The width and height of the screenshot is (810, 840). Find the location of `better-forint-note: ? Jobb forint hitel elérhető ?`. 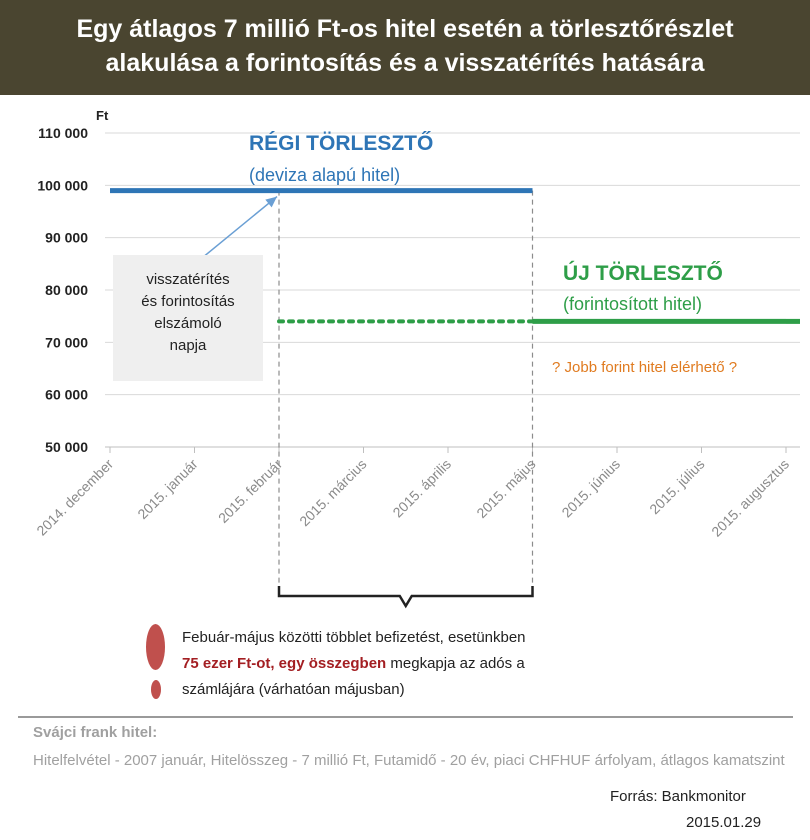

better-forint-note: ? Jobb forint hitel elérhető ? is located at coordinates (645, 367).